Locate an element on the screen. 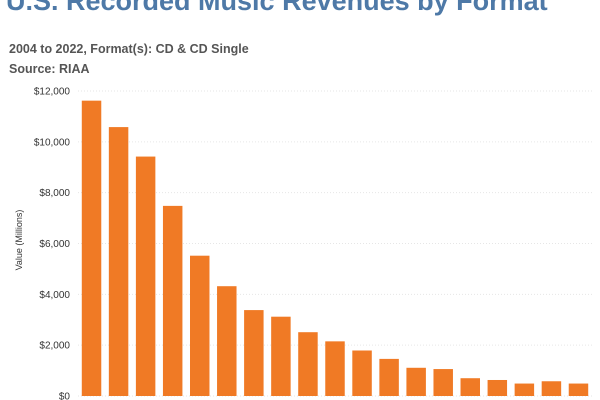 The width and height of the screenshot is (600, 400). y-axis-title: Value (Millions) is located at coordinates (19, 240).